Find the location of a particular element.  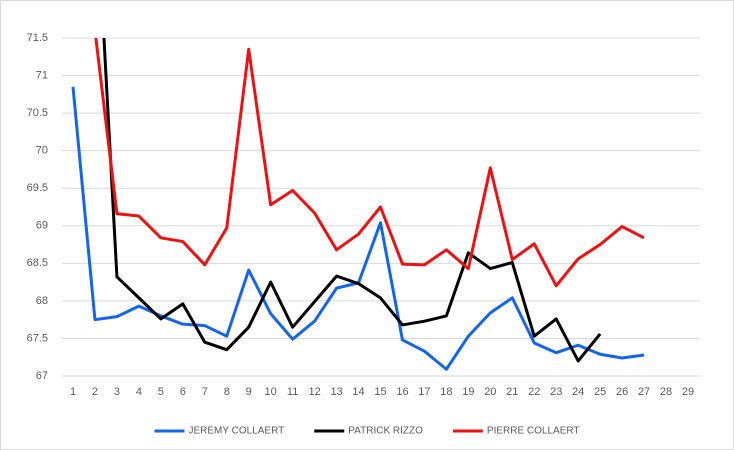

y-tick-label: 68.5 is located at coordinates (37, 263).